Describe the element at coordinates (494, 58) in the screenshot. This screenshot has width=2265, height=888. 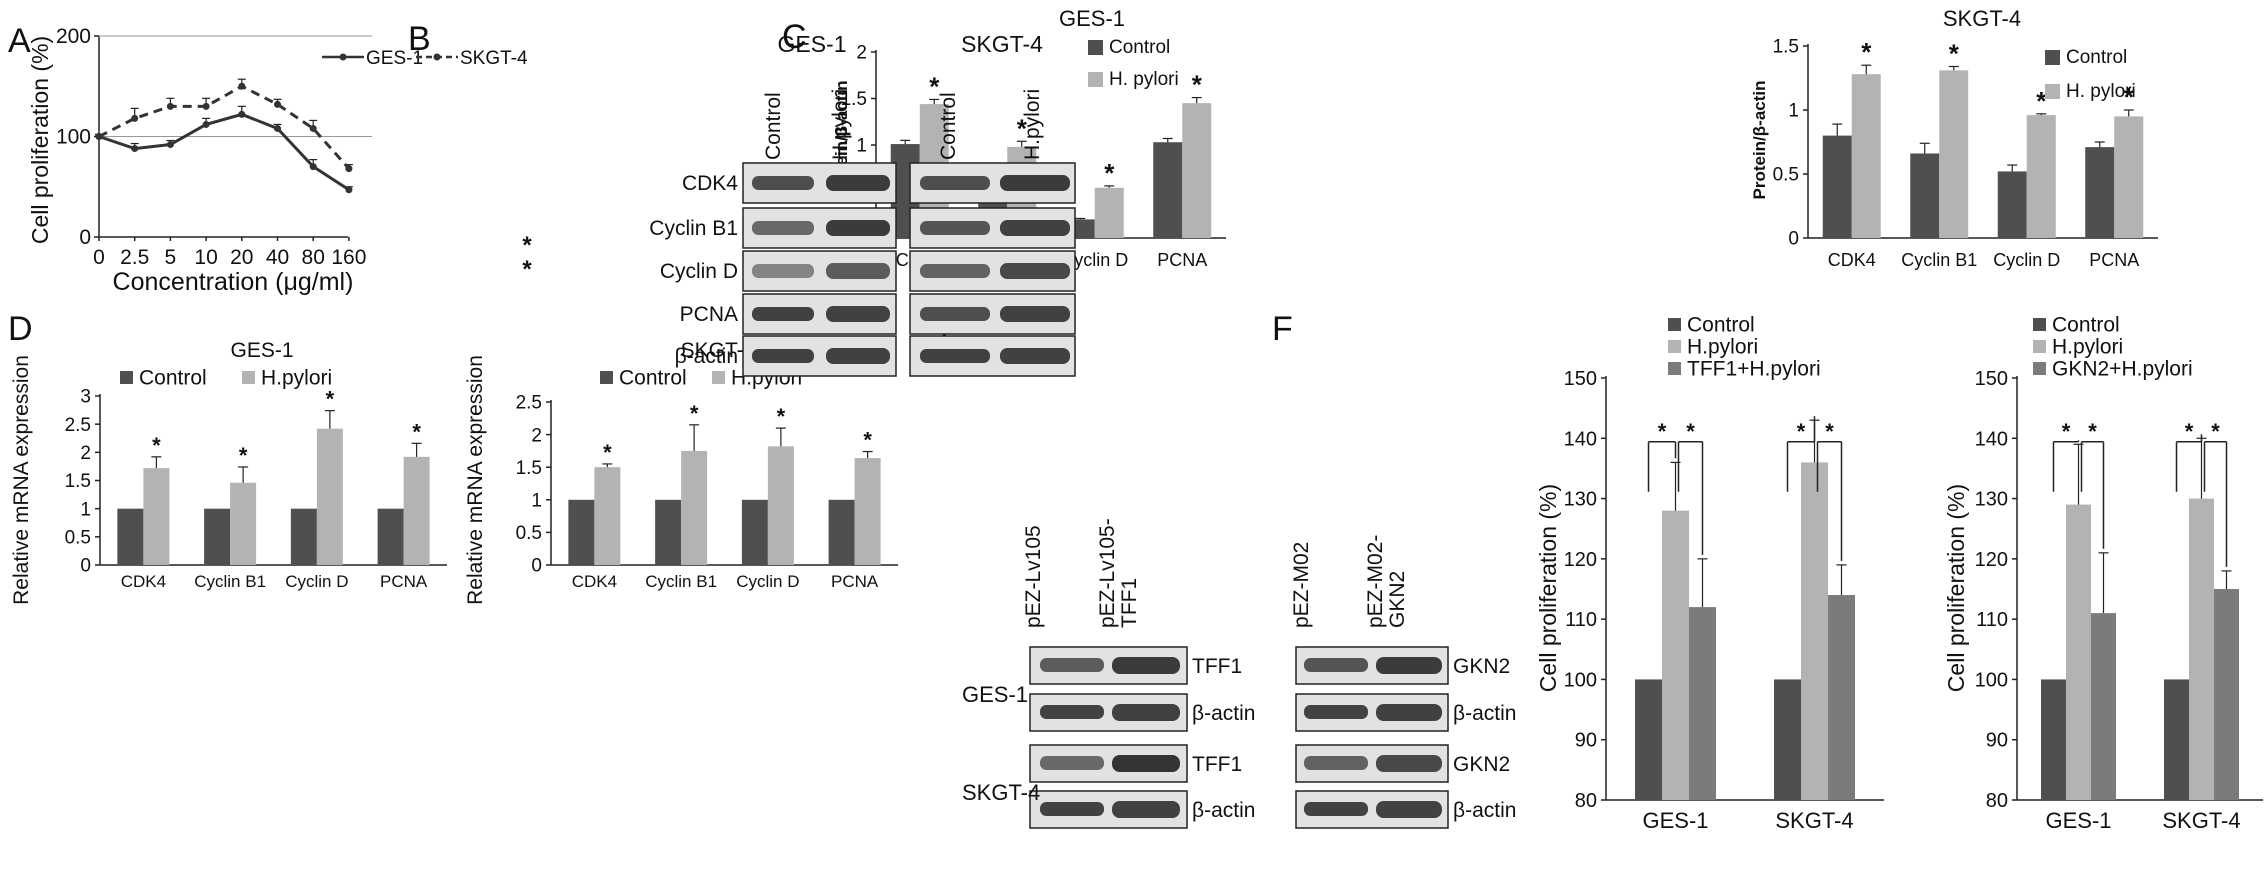
I see `legend-label-skgt-4: SKGT-4` at that location.